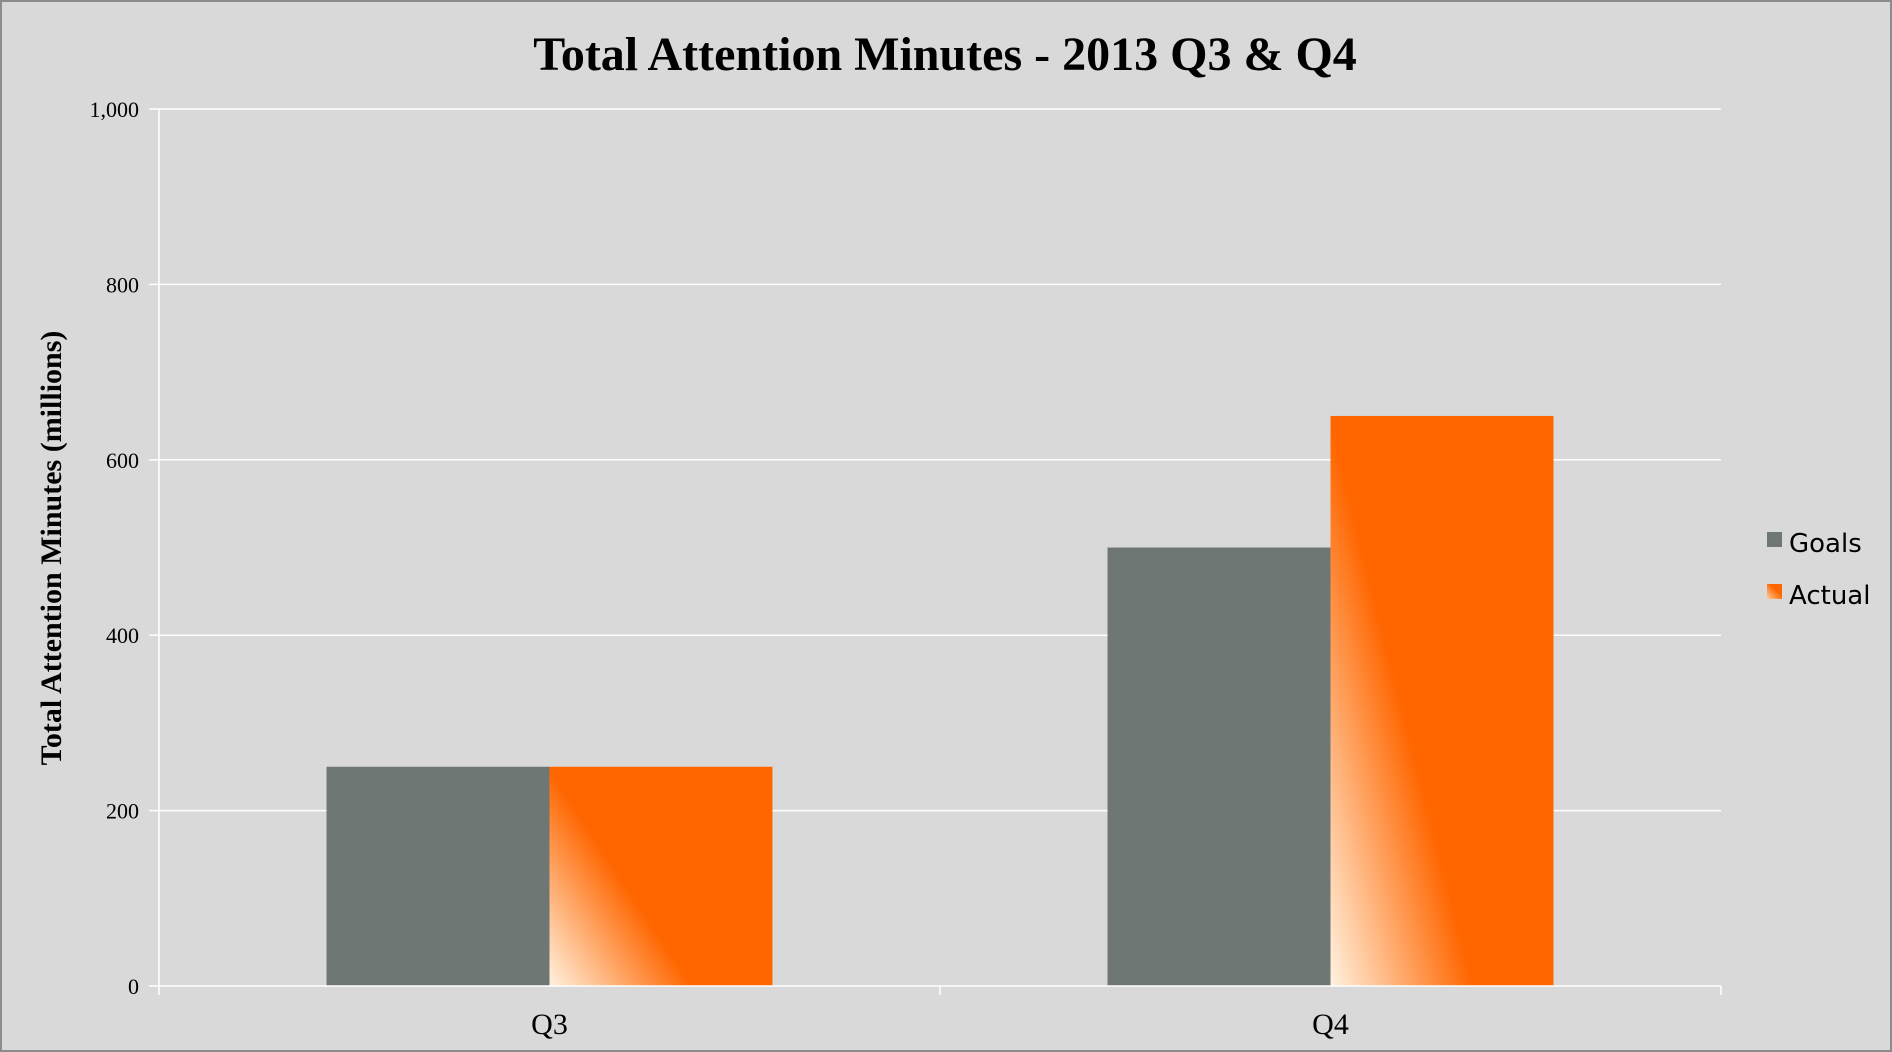  What do you see at coordinates (1774, 591) in the screenshot?
I see `legend-swatch-actual` at bounding box center [1774, 591].